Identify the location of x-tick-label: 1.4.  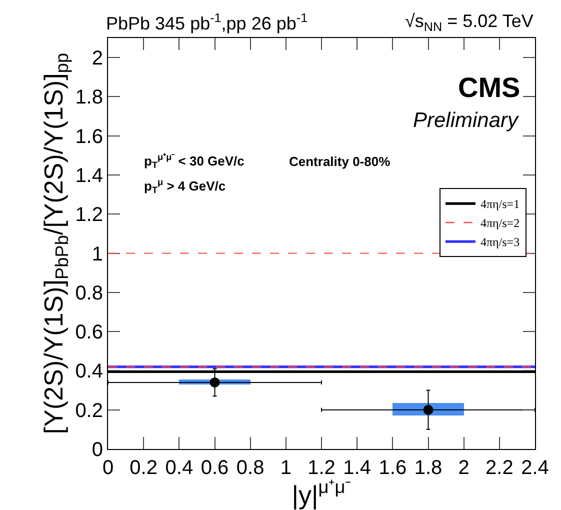
(357, 468).